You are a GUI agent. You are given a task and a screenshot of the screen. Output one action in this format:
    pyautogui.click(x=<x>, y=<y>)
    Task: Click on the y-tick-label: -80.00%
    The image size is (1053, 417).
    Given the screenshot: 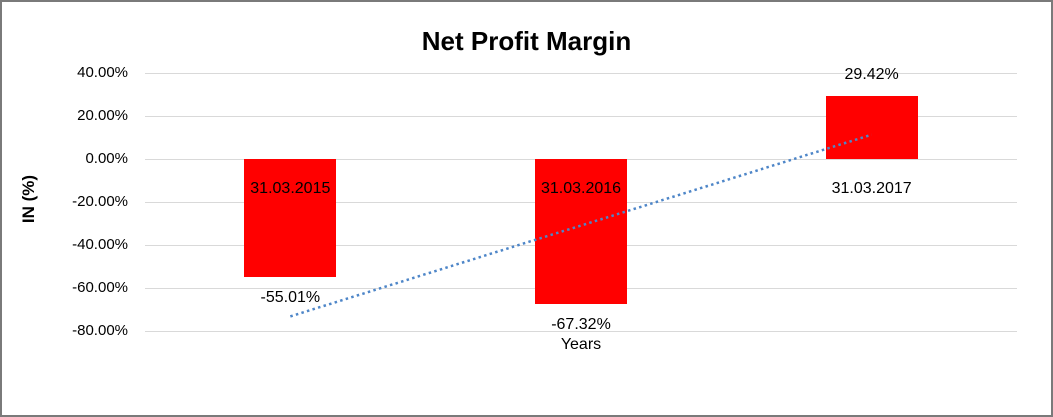 What is the action you would take?
    pyautogui.click(x=100, y=330)
    